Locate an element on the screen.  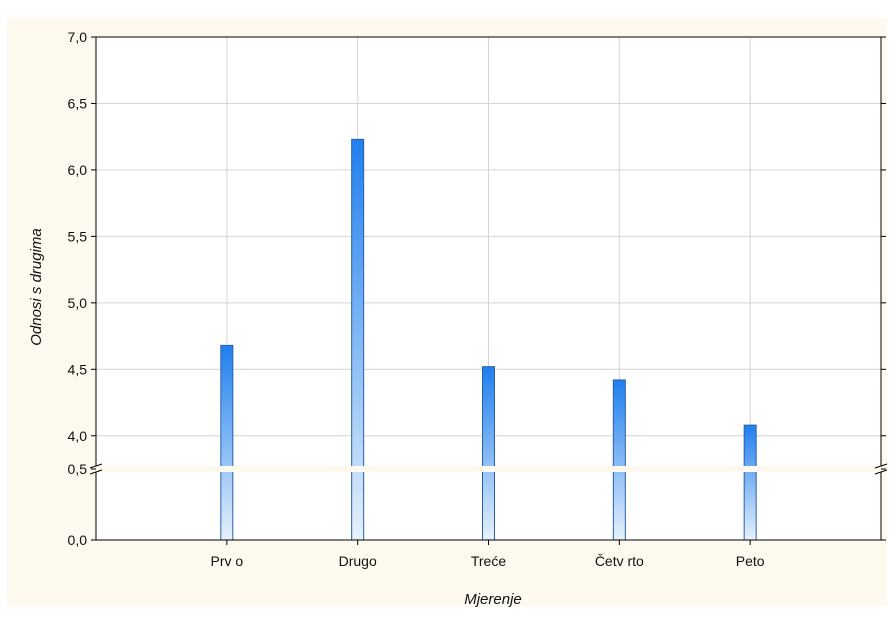
y-tick-label: 6,0 is located at coordinates (78, 170).